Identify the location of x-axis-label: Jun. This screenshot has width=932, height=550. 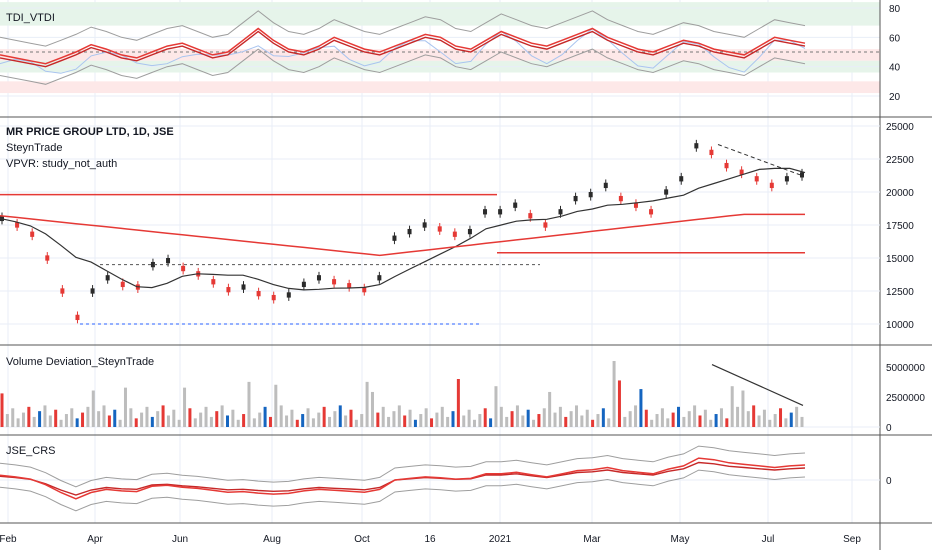
(180, 539).